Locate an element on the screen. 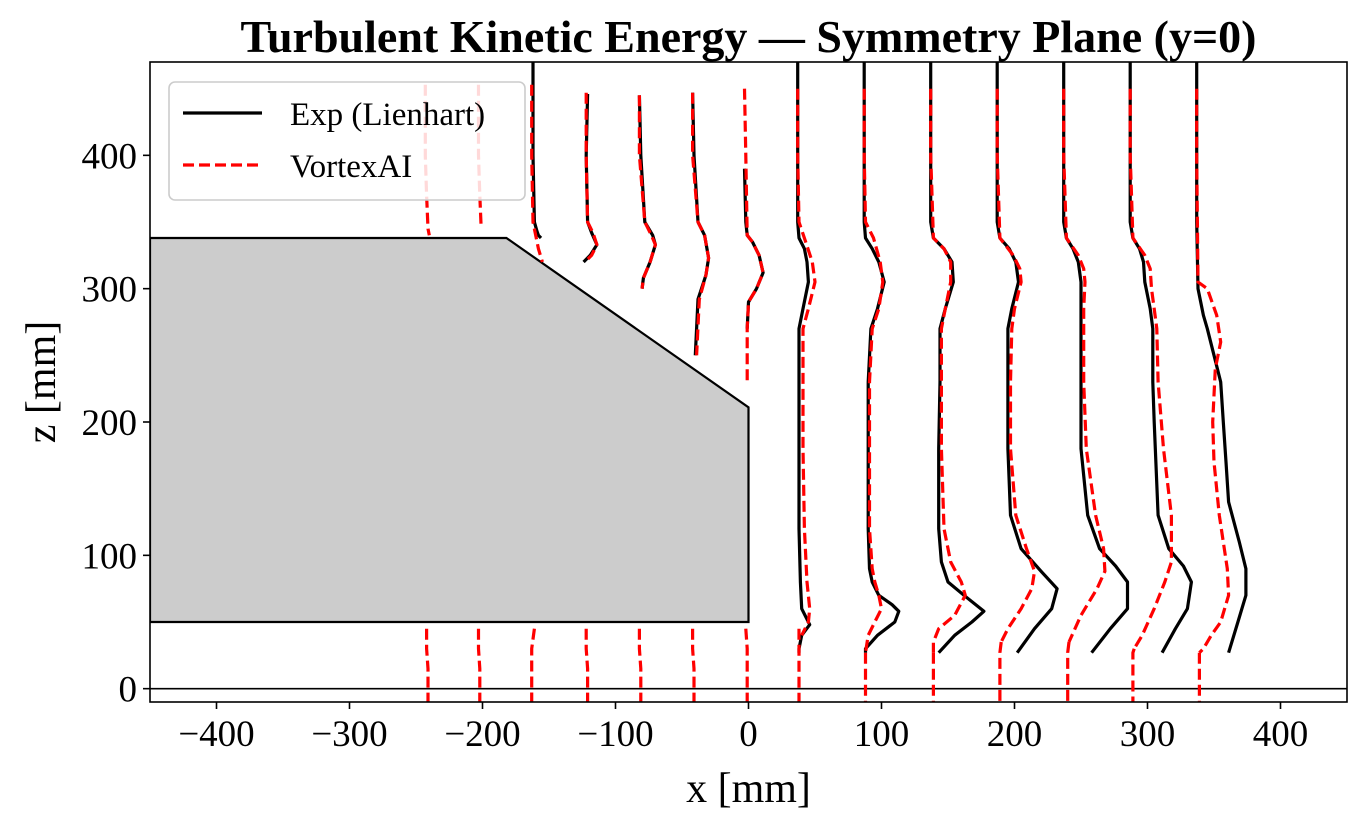  x-tick-label: −300 is located at coordinates (349, 734).